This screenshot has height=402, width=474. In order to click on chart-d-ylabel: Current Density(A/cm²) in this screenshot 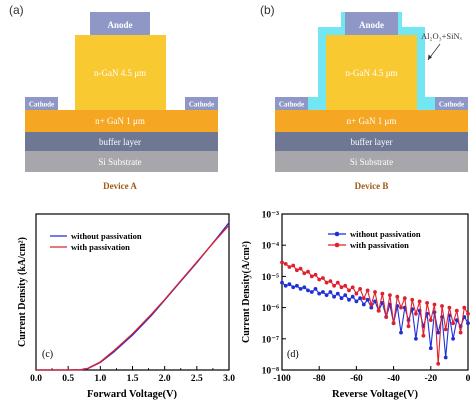, I will do `click(246, 292)`.